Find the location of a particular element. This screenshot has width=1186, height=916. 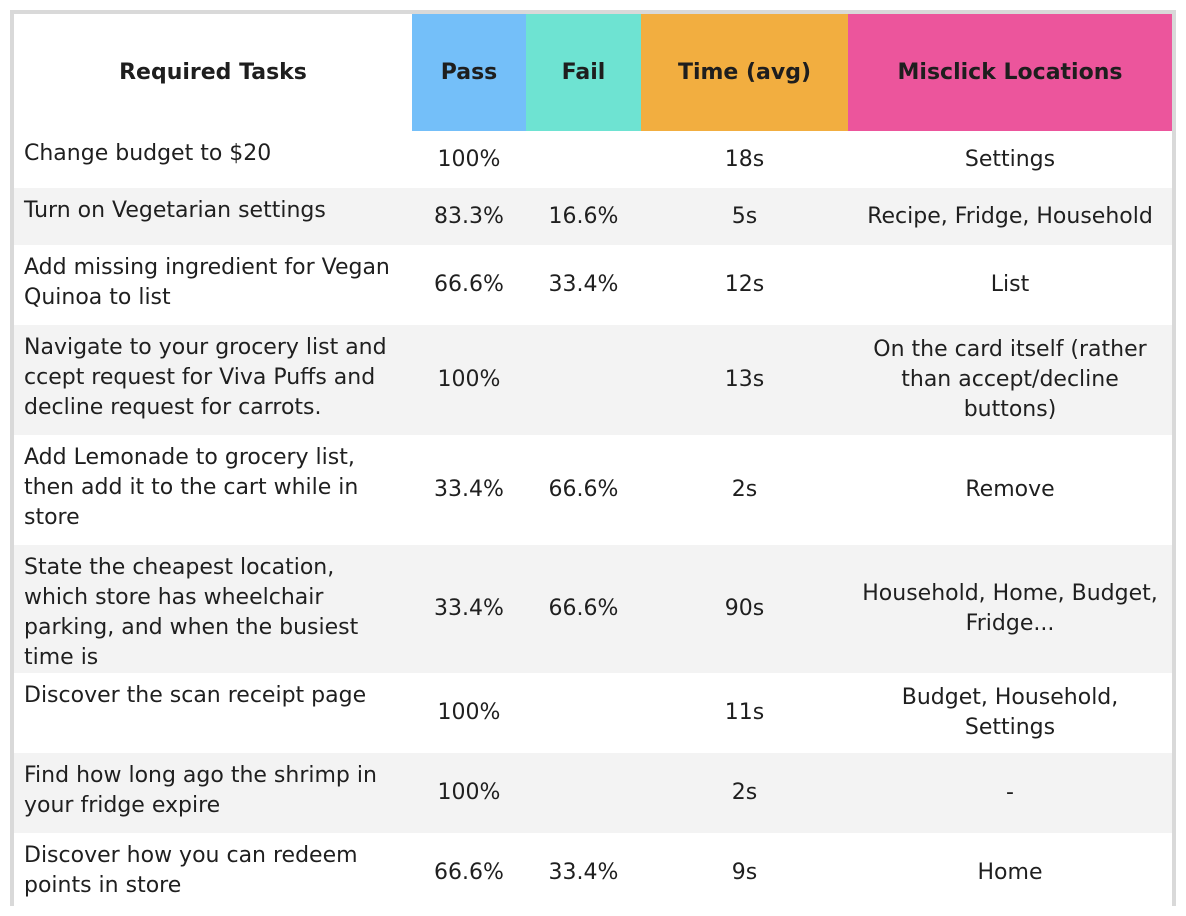

header-required-tasks: Required Tasks is located at coordinates (213, 72).